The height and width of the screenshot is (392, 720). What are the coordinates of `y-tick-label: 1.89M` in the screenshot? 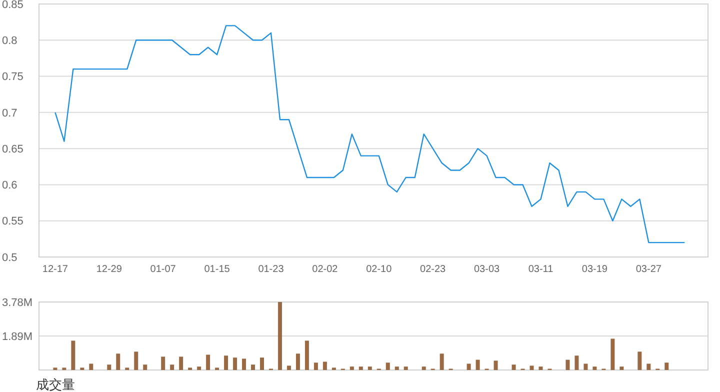 It's located at (17, 336).